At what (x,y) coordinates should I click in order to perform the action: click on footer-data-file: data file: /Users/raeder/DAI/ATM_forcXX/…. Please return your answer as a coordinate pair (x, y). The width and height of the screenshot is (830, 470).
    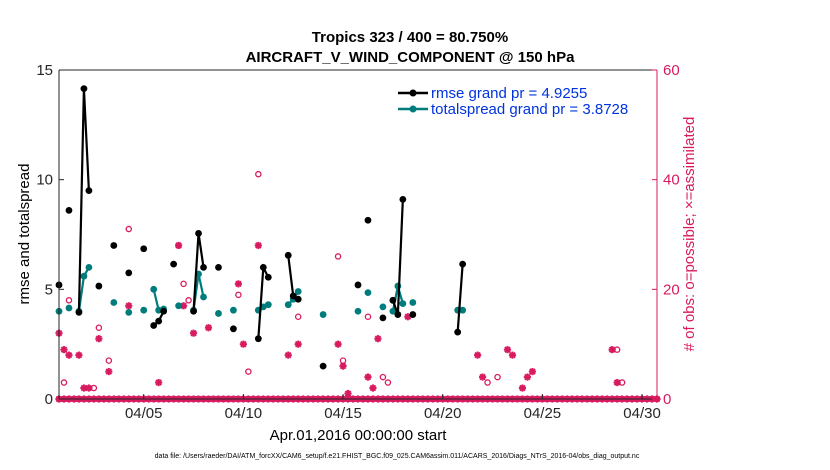
    Looking at the image, I should click on (397, 456).